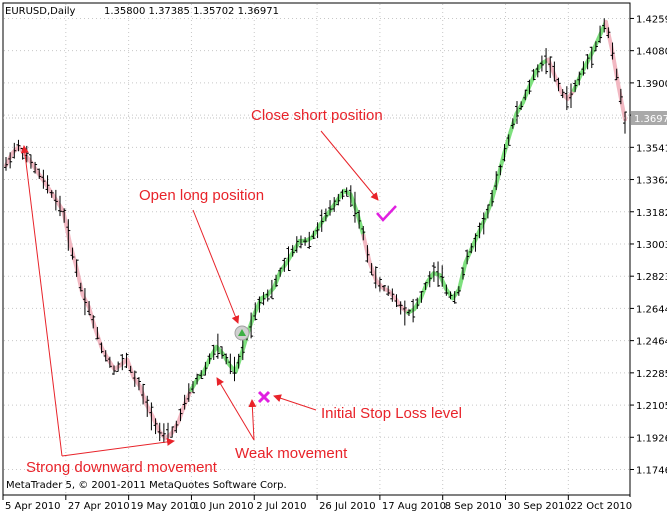  I want to click on annotation-initial-stop-loss: Initial Stop Loss level, so click(391, 413).